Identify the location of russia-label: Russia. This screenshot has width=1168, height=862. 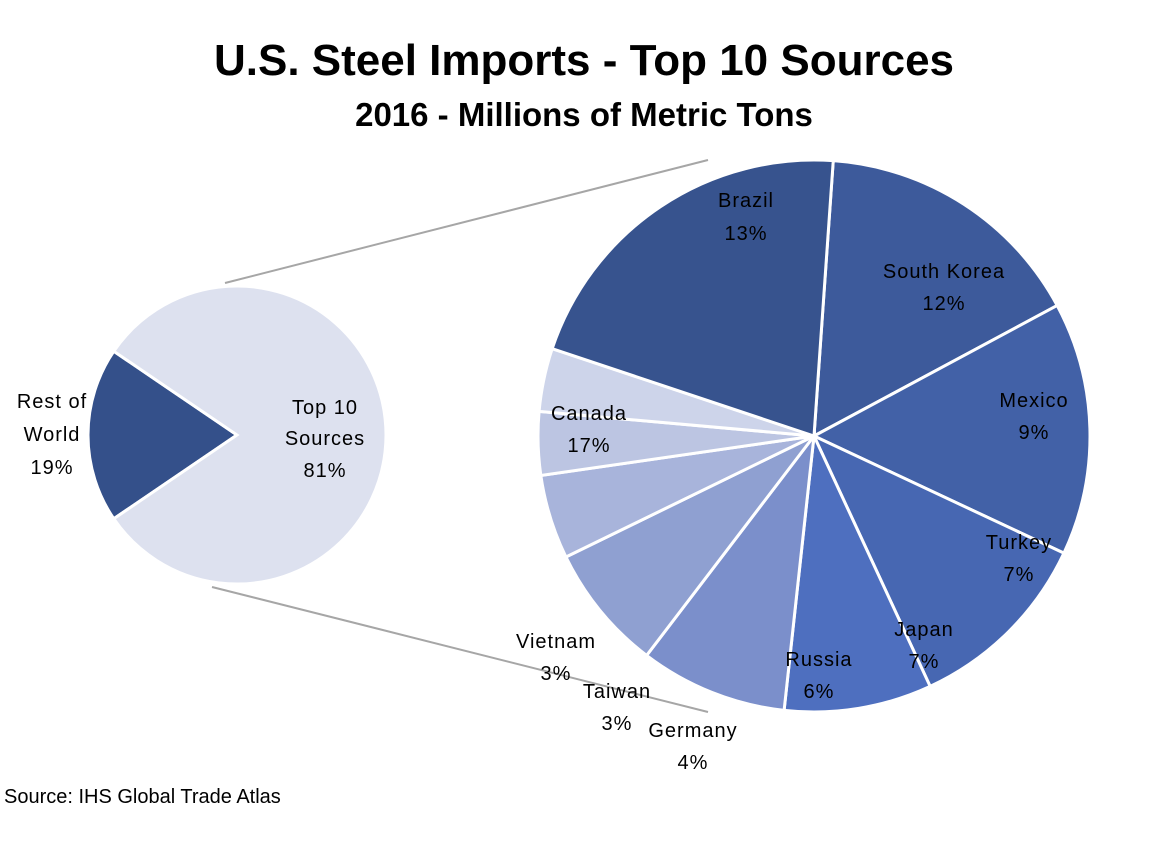
(818, 660).